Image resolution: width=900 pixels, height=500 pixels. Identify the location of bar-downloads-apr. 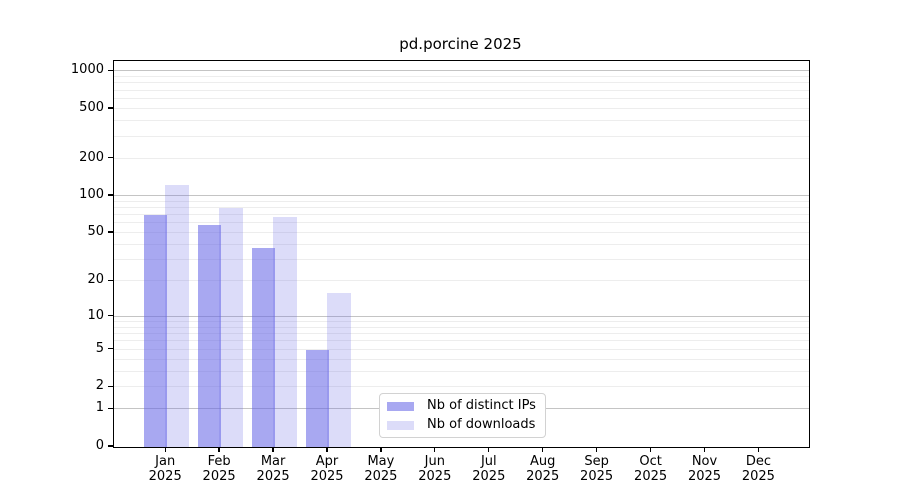
(339, 369).